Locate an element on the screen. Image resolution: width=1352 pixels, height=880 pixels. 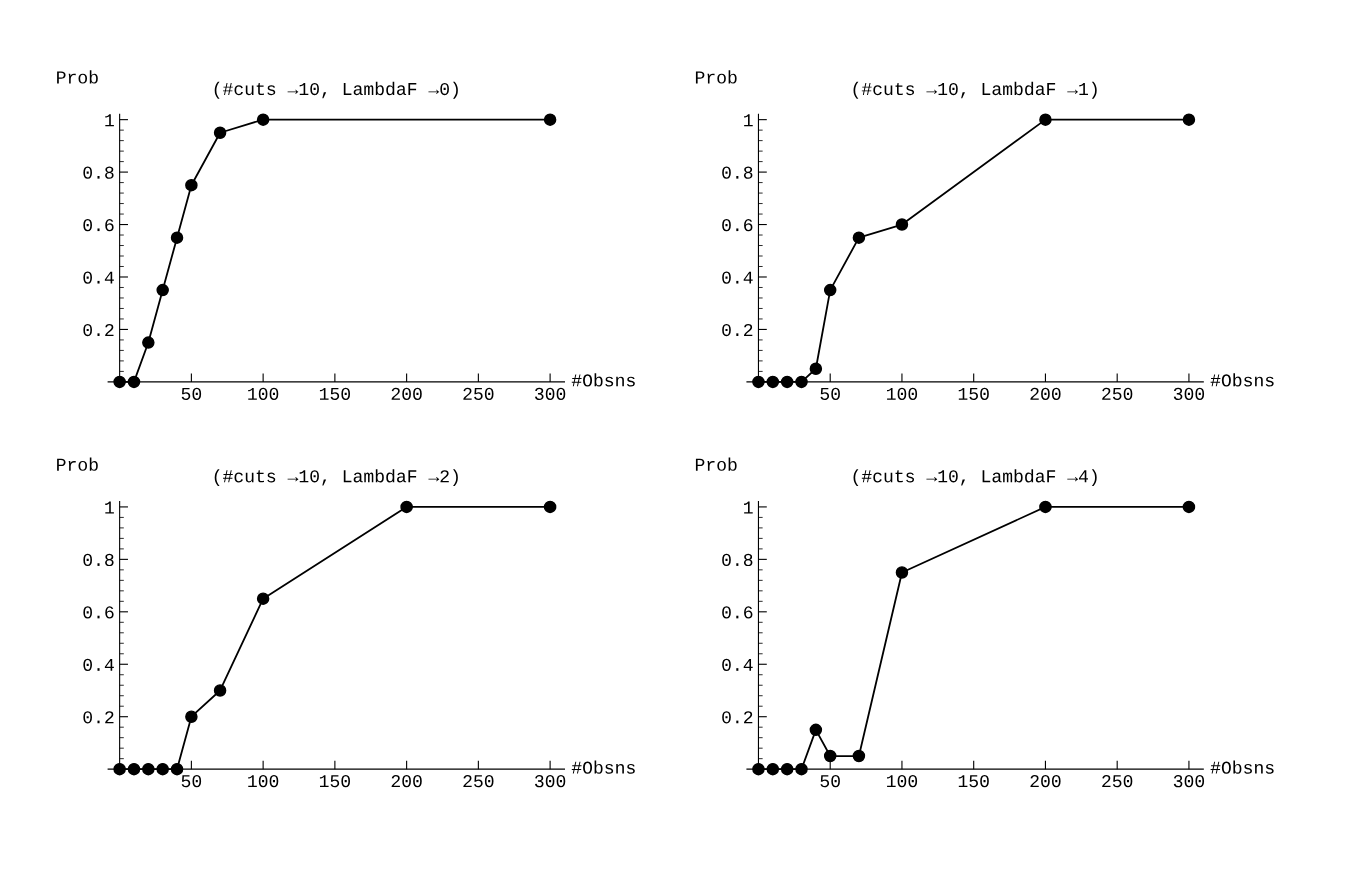
chart-title: (#cuts →10, LambdaF →1) is located at coordinates (975, 90).